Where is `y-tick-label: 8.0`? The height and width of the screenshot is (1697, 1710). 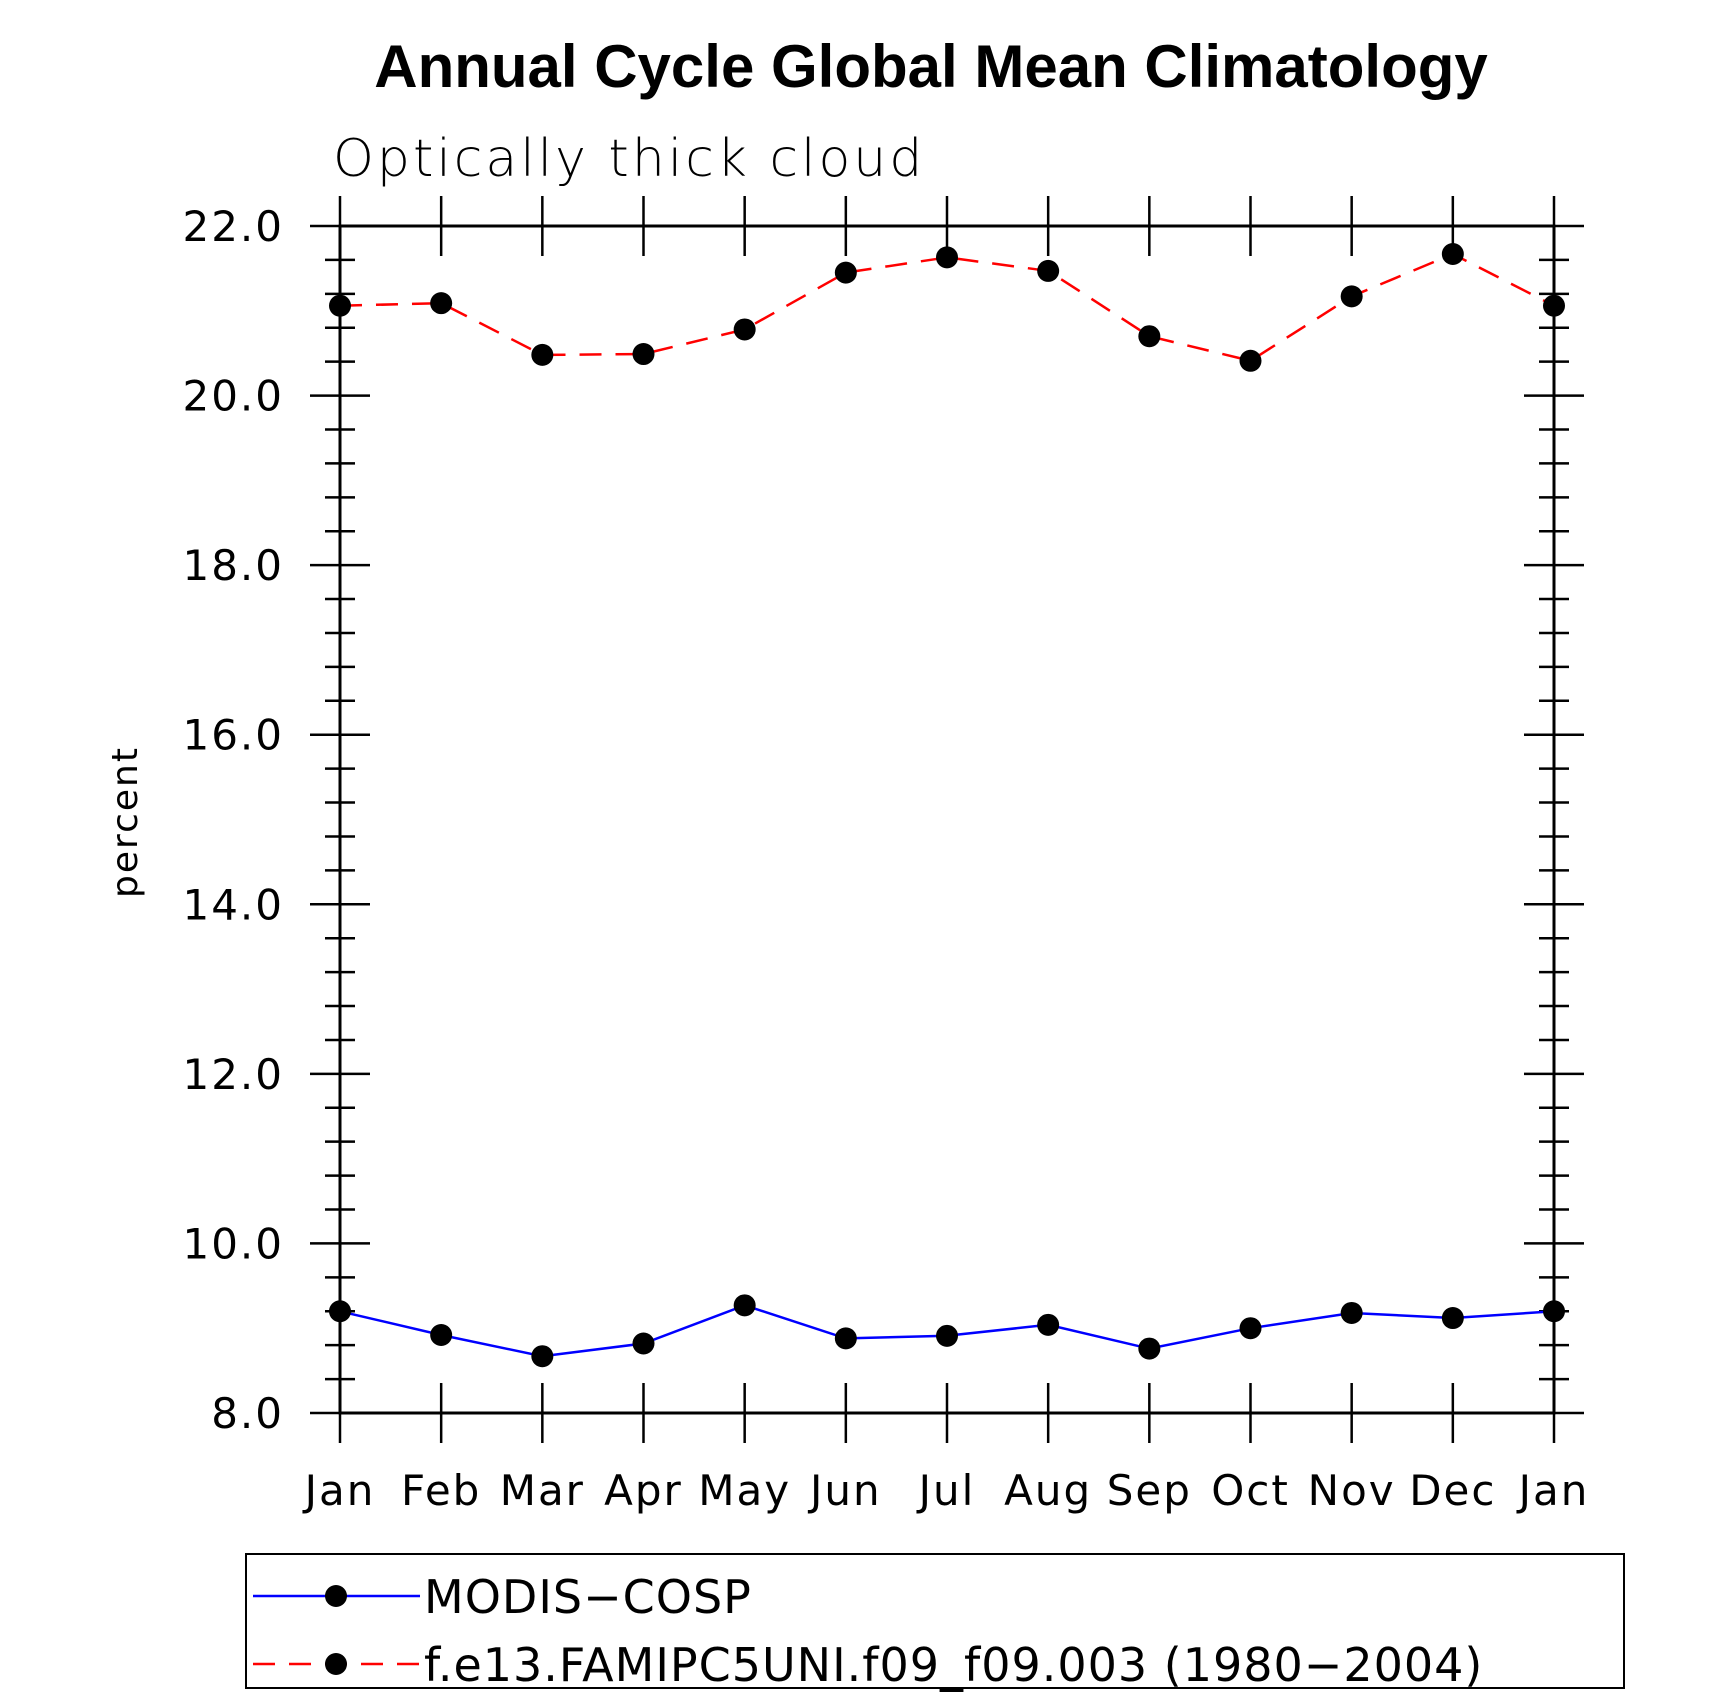 y-tick-label: 8.0 is located at coordinates (247, 1413).